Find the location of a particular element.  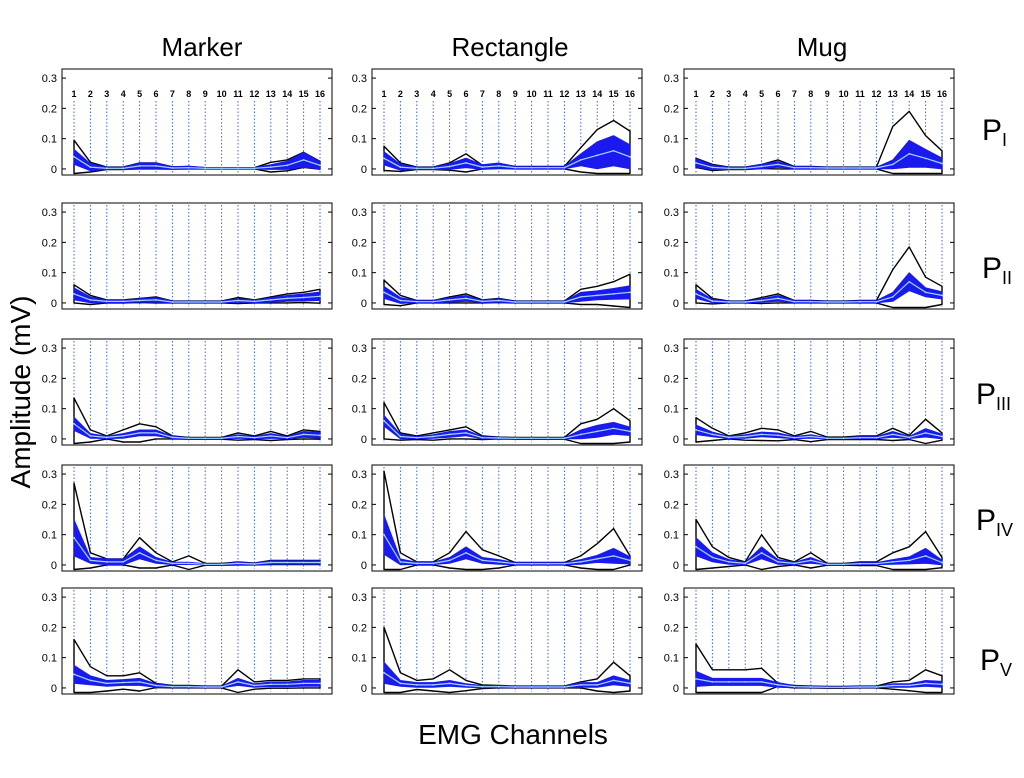

channel-label: 4 is located at coordinates (433, 94).